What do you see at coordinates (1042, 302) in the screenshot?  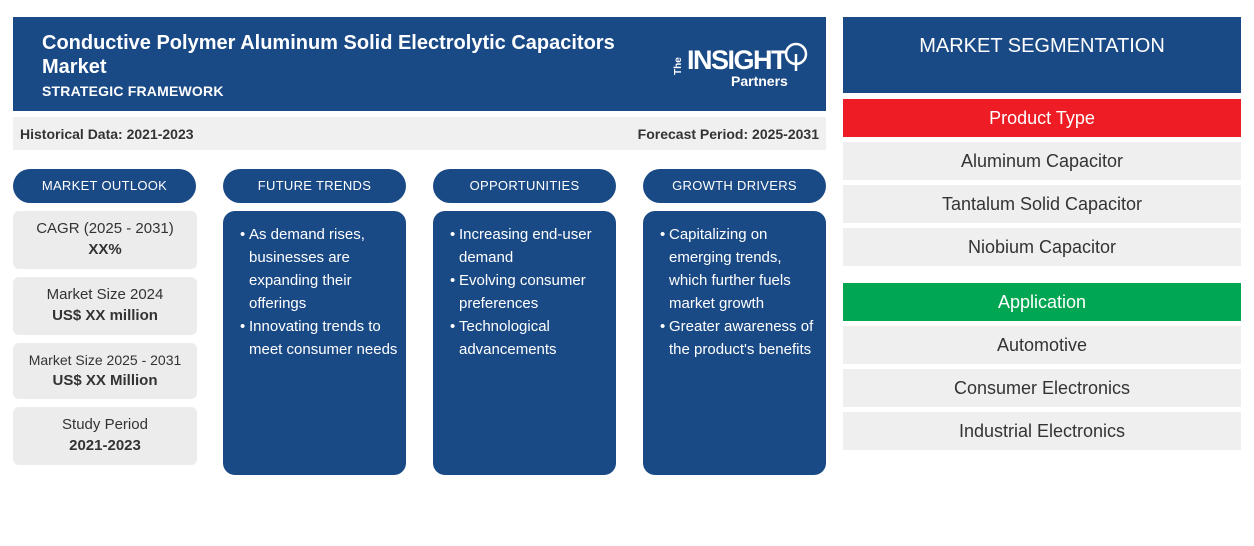 I see `application-heading: Application` at bounding box center [1042, 302].